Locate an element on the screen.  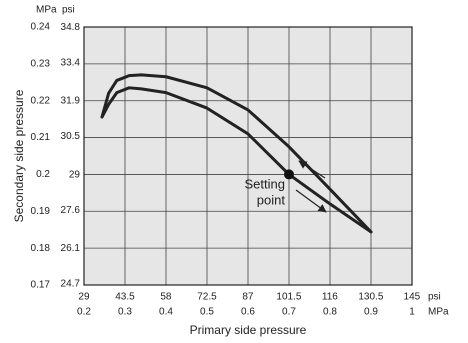
x2-tick-label: 145 is located at coordinates (412, 297).